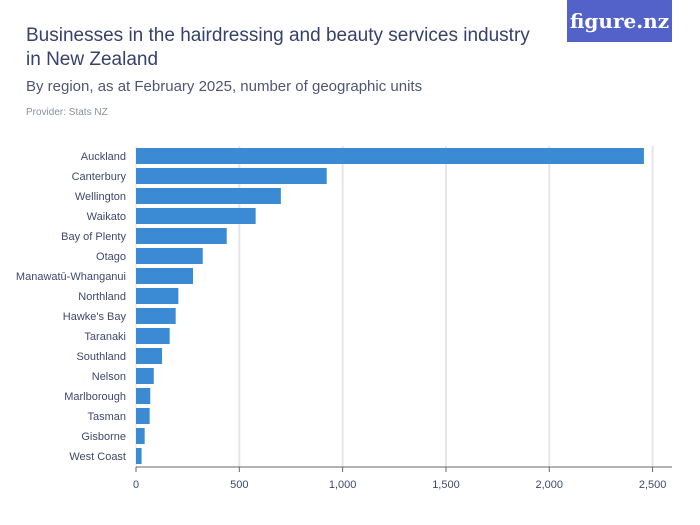 This screenshot has height=525, width=700. I want to click on category-label: Canterbury, so click(99, 177).